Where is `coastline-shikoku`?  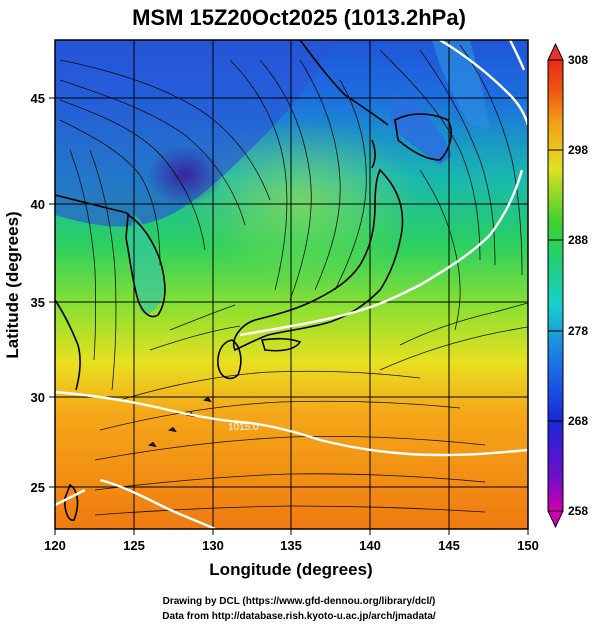 coastline-shikoku is located at coordinates (281, 344).